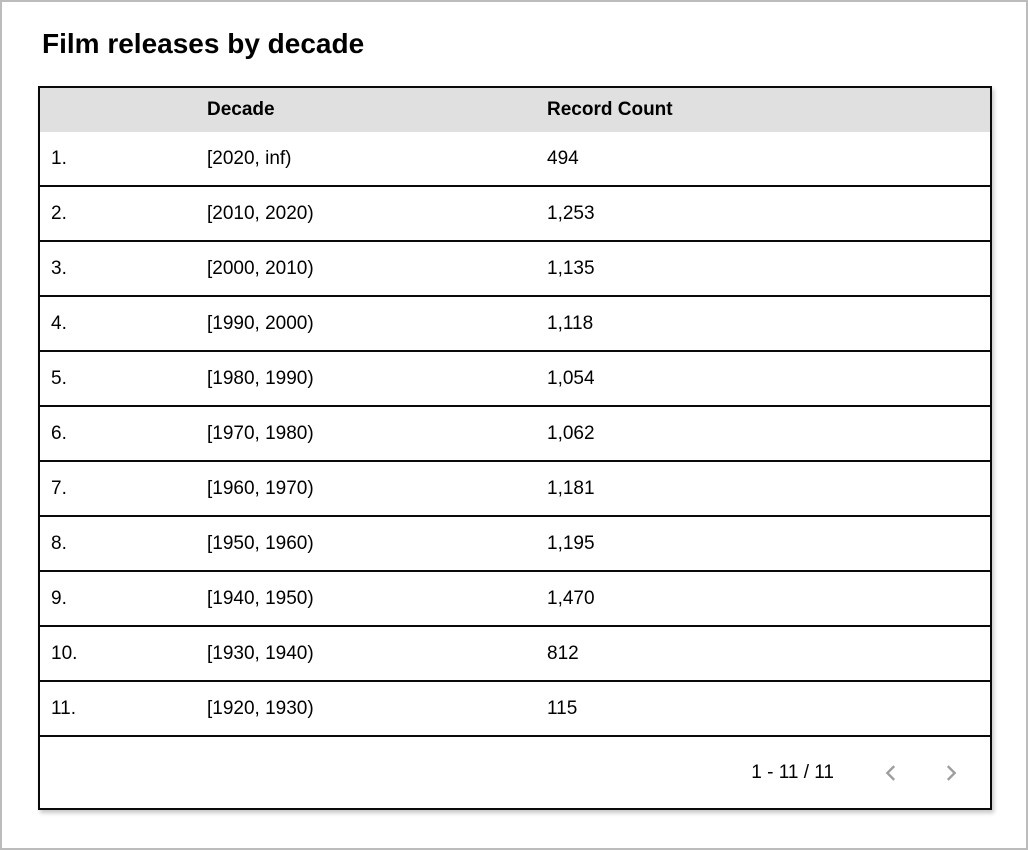 Image resolution: width=1028 pixels, height=850 pixels. Describe the element at coordinates (260, 598) in the screenshot. I see `decade-cell: [1940, 1950)` at that location.